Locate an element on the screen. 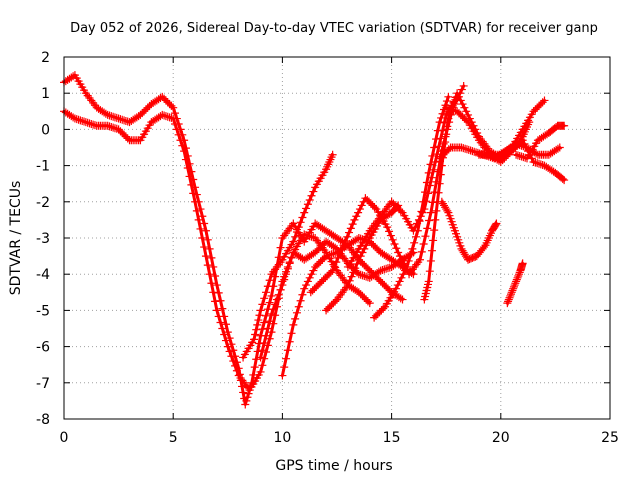 The image size is (640, 480). x-tick-label: 25 is located at coordinates (610, 438).